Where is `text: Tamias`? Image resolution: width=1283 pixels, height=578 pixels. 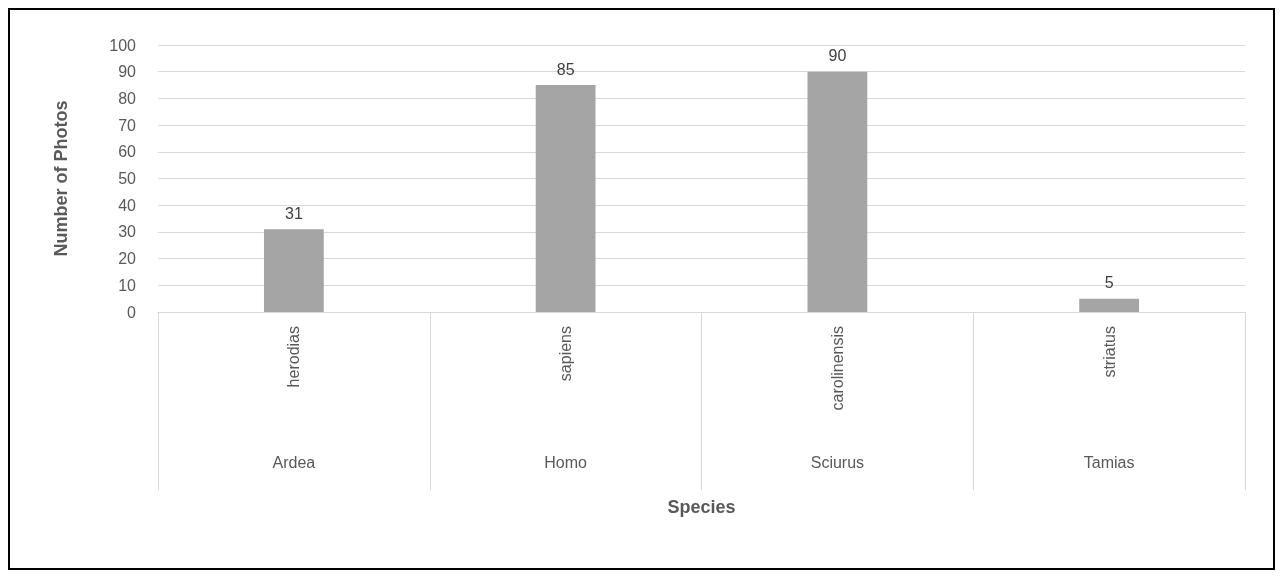
text: Tamias is located at coordinates (1109, 462).